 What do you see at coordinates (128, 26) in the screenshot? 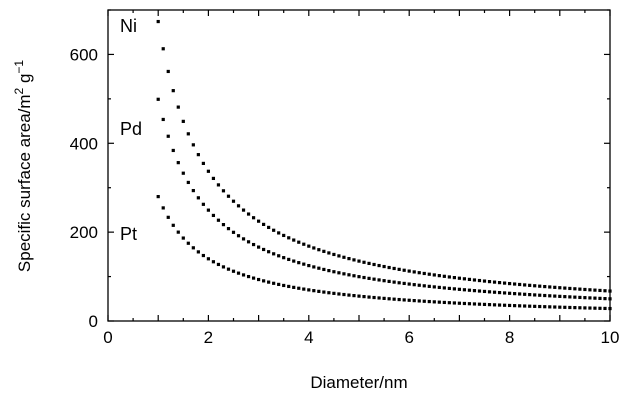
I see `series-label-ni: Ni` at bounding box center [128, 26].